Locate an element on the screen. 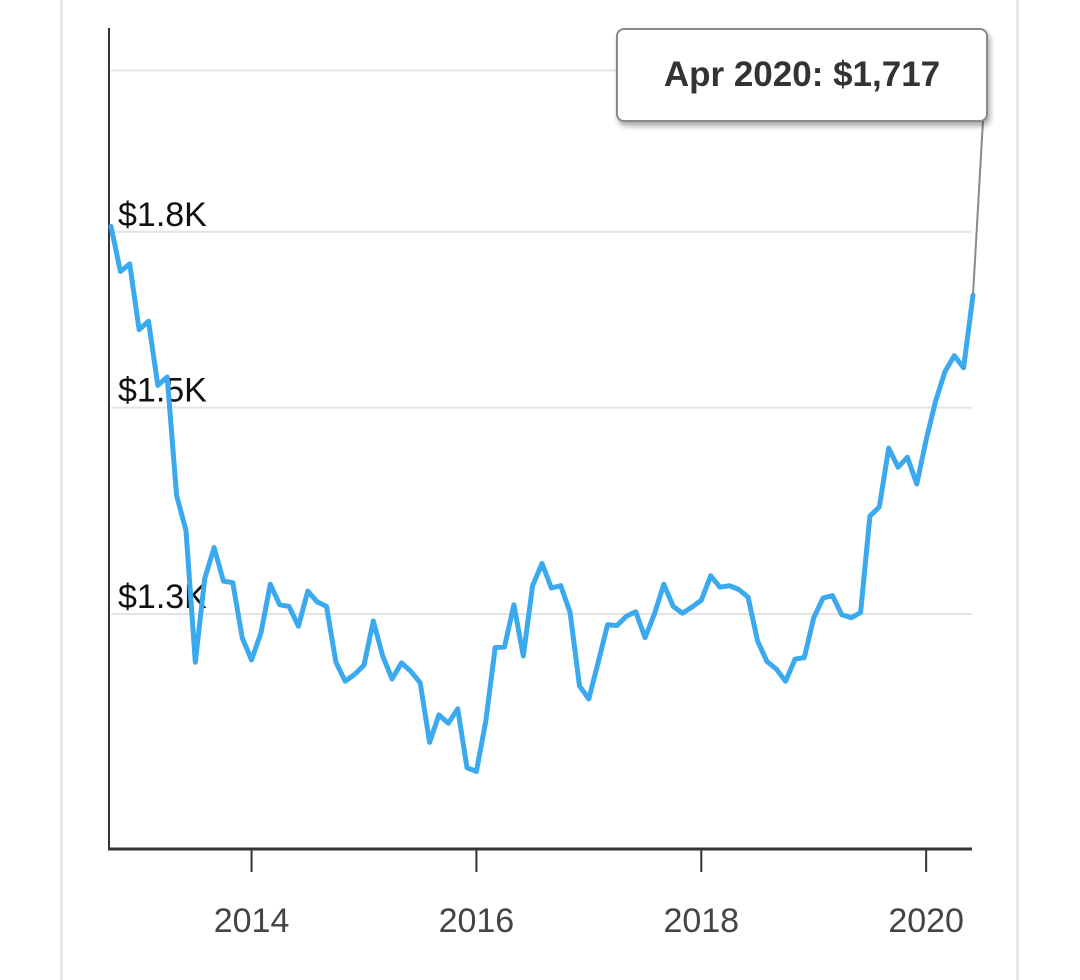 The image size is (1080, 980). x-tick-label: 2014 is located at coordinates (252, 921).